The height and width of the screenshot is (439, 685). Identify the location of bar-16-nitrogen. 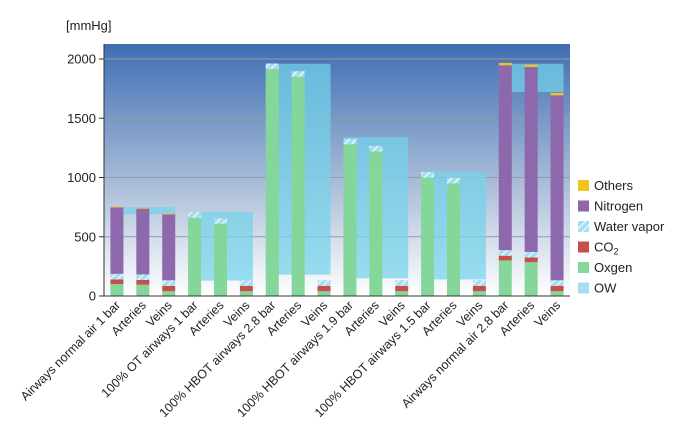
(531, 159).